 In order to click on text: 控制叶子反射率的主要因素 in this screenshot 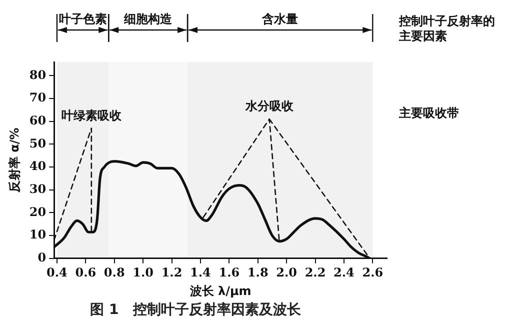, I will do `click(446, 29)`.